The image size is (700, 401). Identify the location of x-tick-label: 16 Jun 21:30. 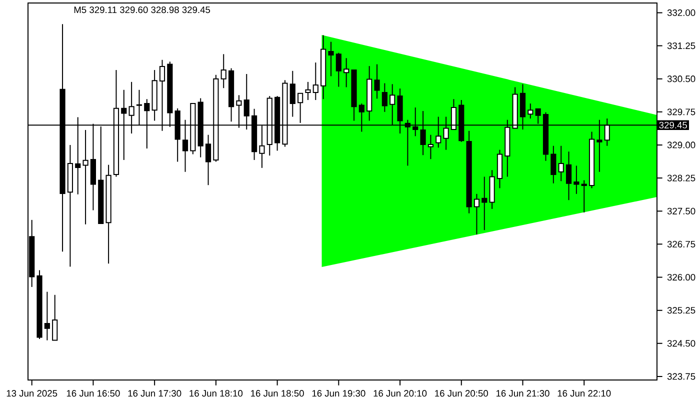
(523, 393).